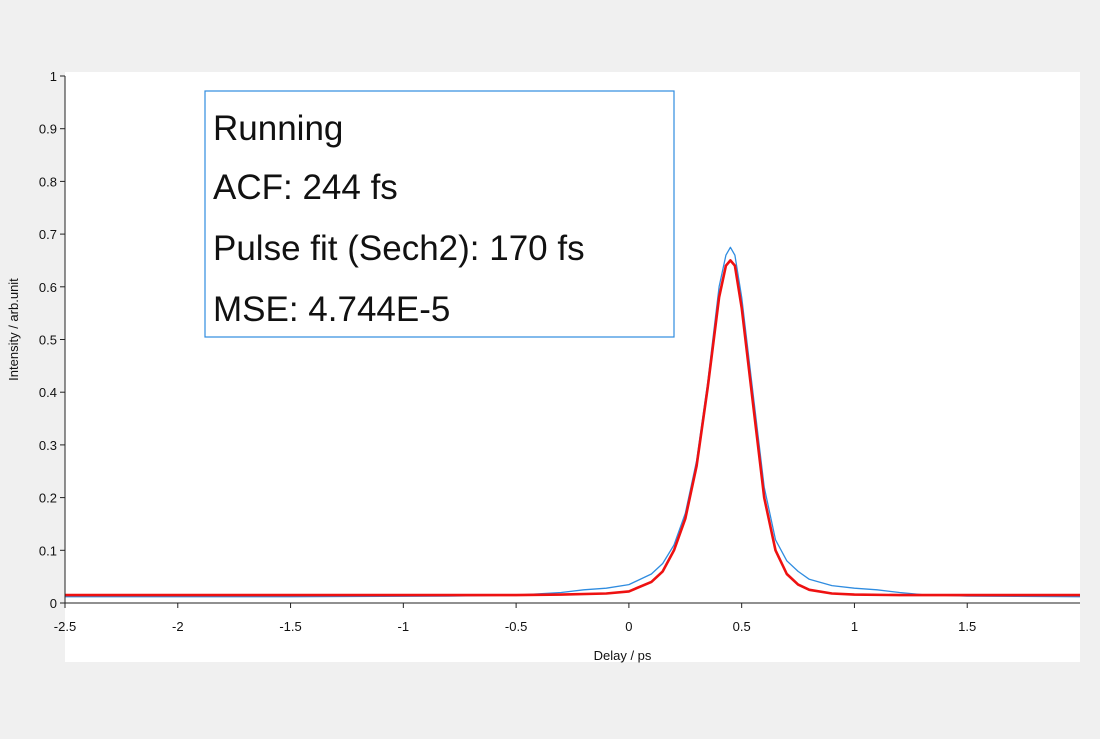 This screenshot has height=739, width=1100. I want to click on x-tick-label: 0.5, so click(742, 626).